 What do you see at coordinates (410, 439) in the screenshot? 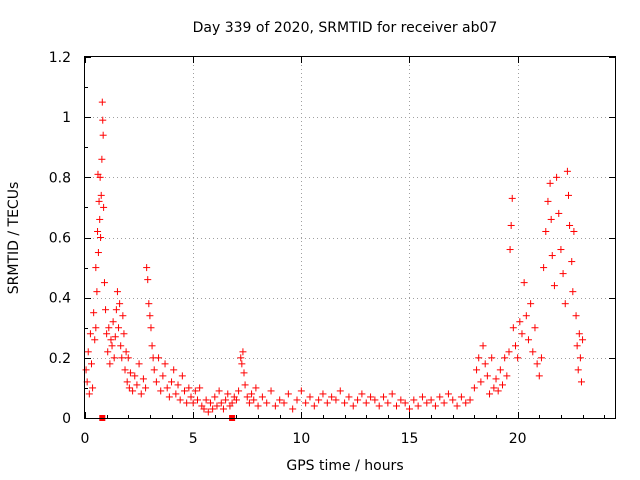
I see `x-tick-label: 15` at bounding box center [410, 439].